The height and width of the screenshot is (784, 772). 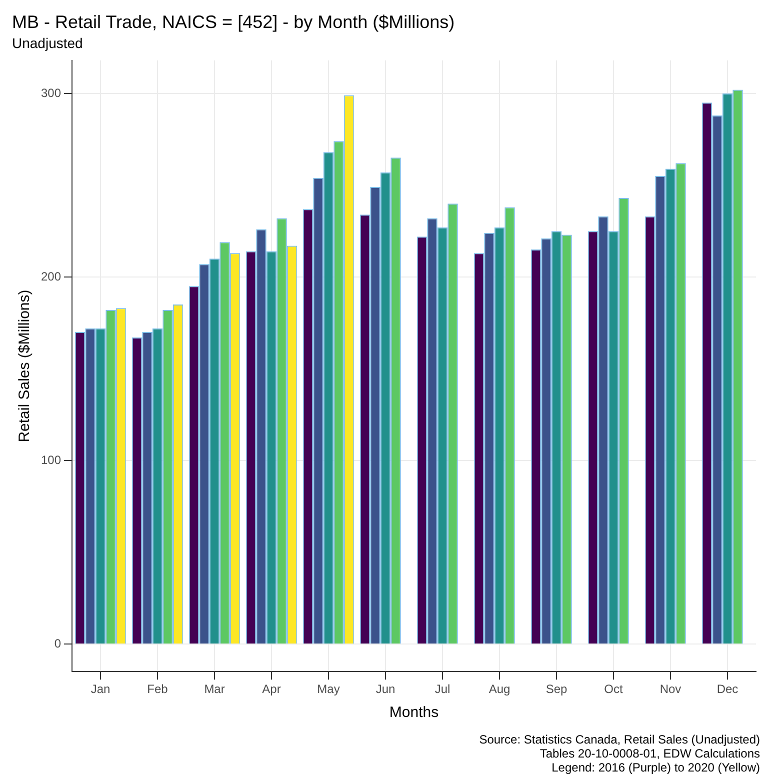 I want to click on x-axis-title: Months, so click(x=414, y=713).